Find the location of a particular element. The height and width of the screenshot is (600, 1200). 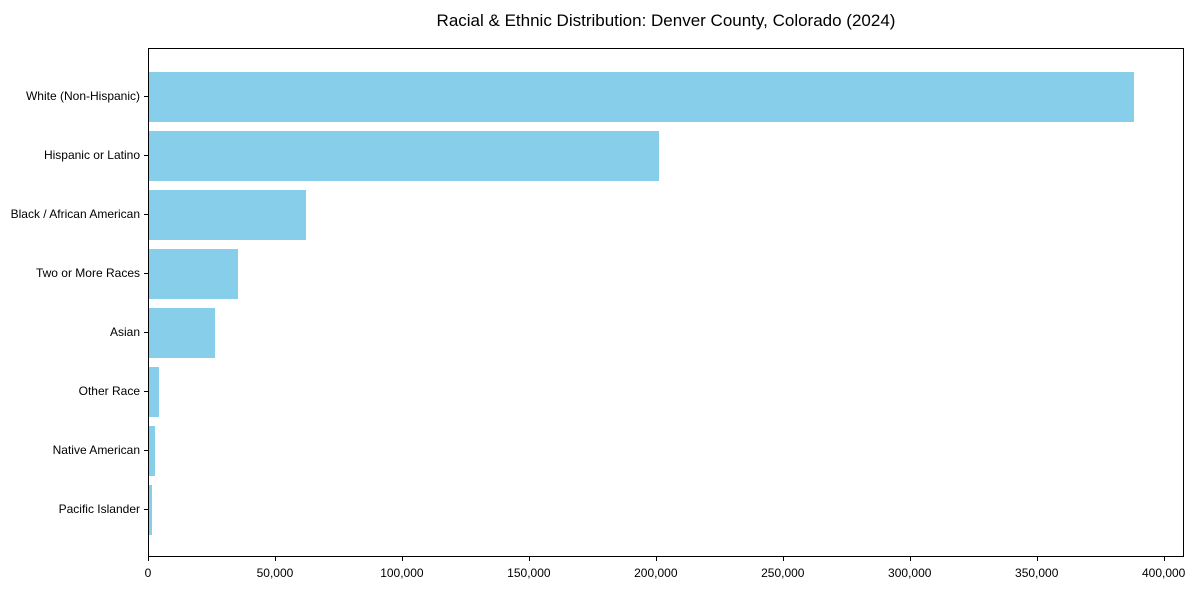

bar-asian is located at coordinates (182, 332).